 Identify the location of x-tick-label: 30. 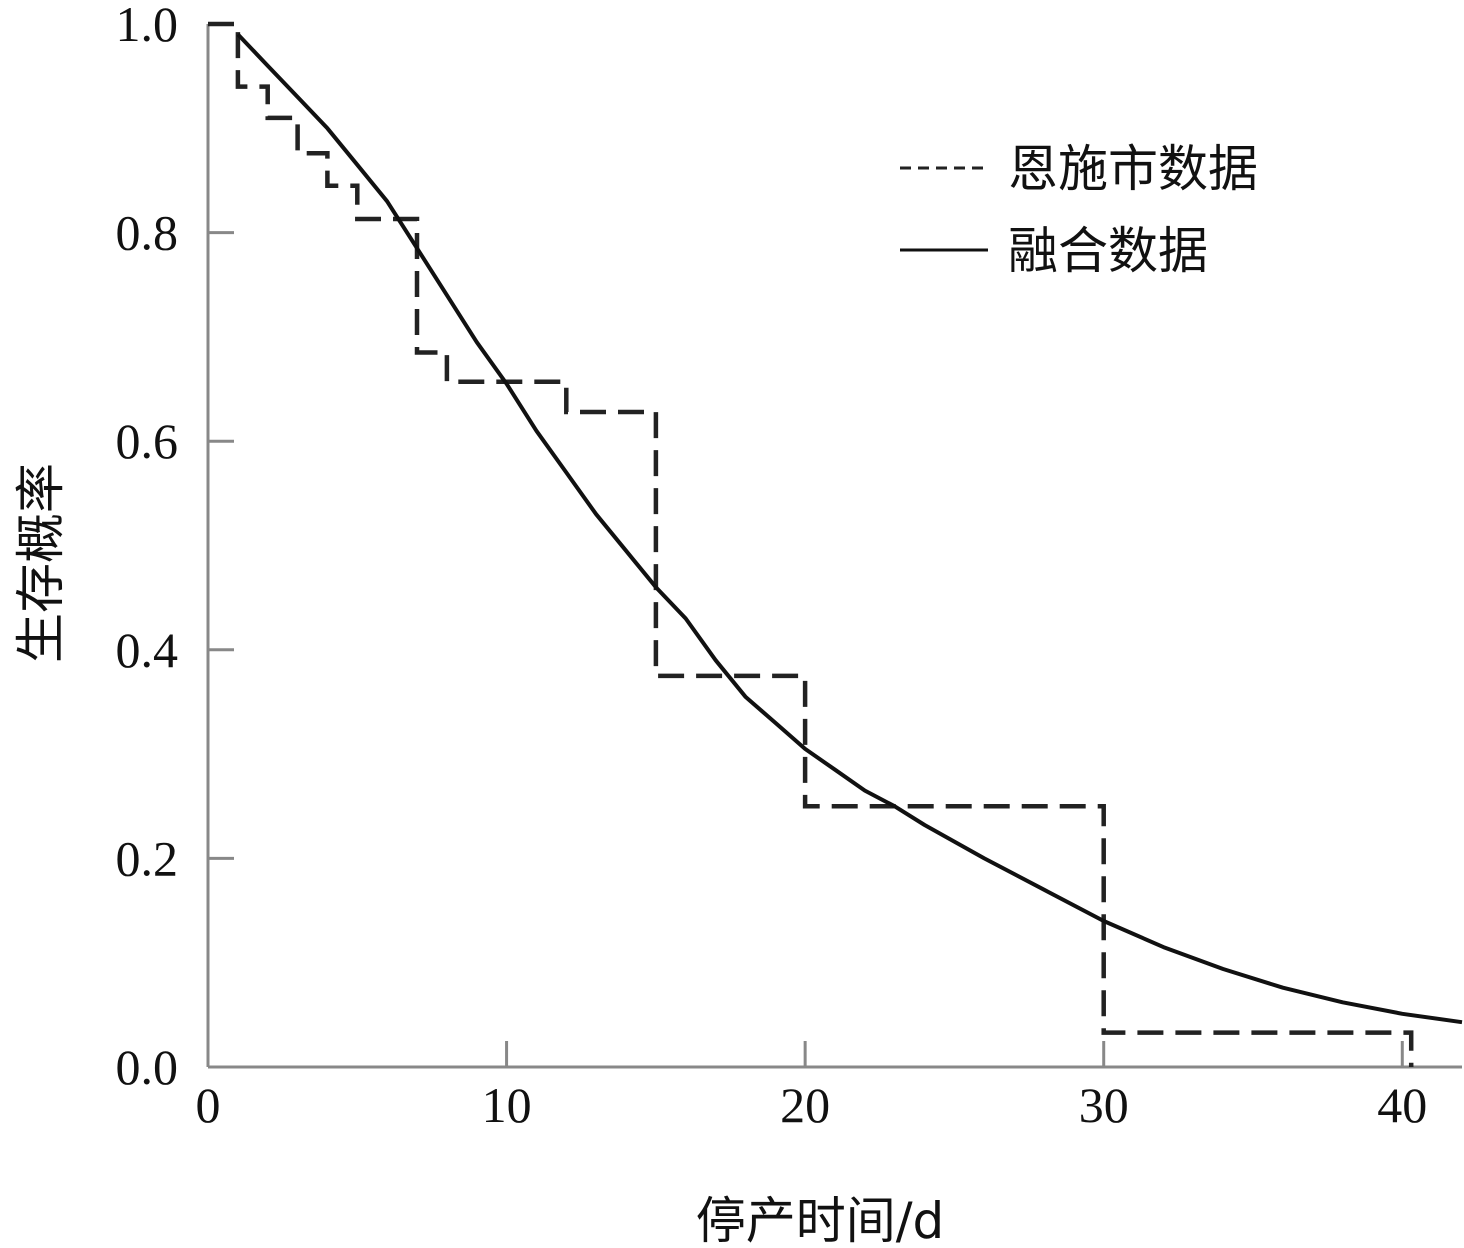
(1104, 1105).